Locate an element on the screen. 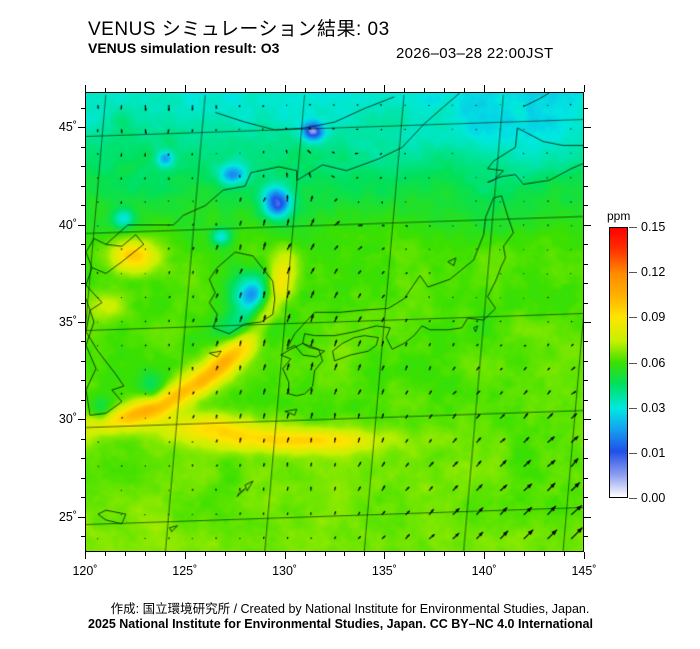  page-title-english: VENUS simulation result: O3 is located at coordinates (184, 48).